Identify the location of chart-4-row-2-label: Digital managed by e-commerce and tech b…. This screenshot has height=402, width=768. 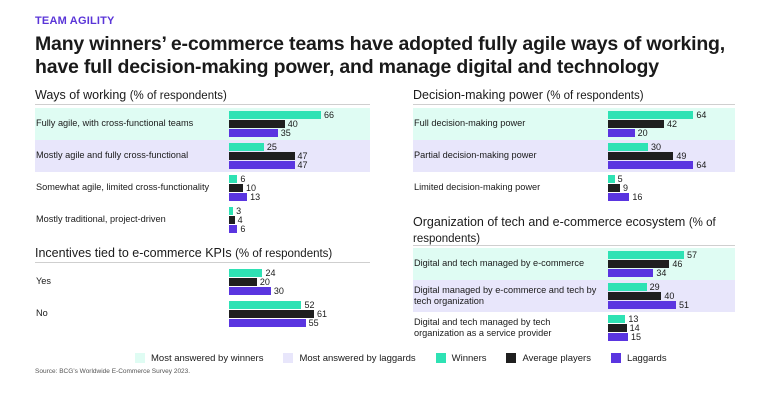
(506, 296).